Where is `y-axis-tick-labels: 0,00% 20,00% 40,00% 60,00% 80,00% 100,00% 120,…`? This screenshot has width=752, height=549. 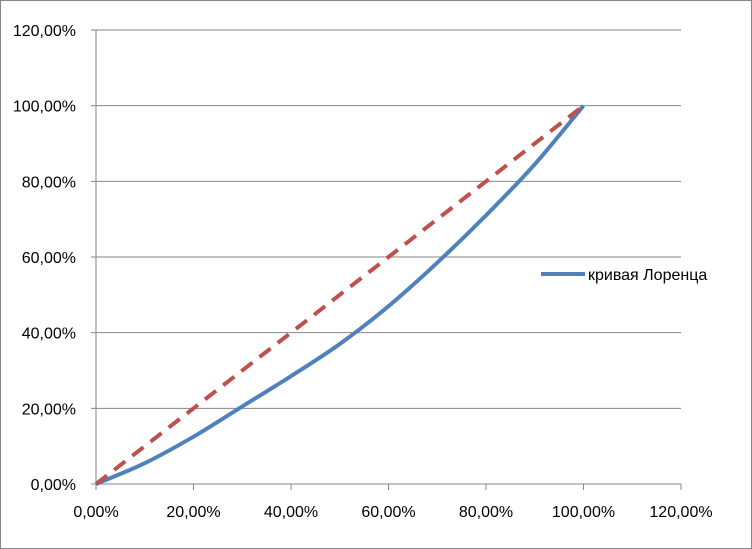 y-axis-tick-labels: 0,00% 20,00% 40,00% 60,00% 80,00% 100,00% 120,… is located at coordinates (44, 258).